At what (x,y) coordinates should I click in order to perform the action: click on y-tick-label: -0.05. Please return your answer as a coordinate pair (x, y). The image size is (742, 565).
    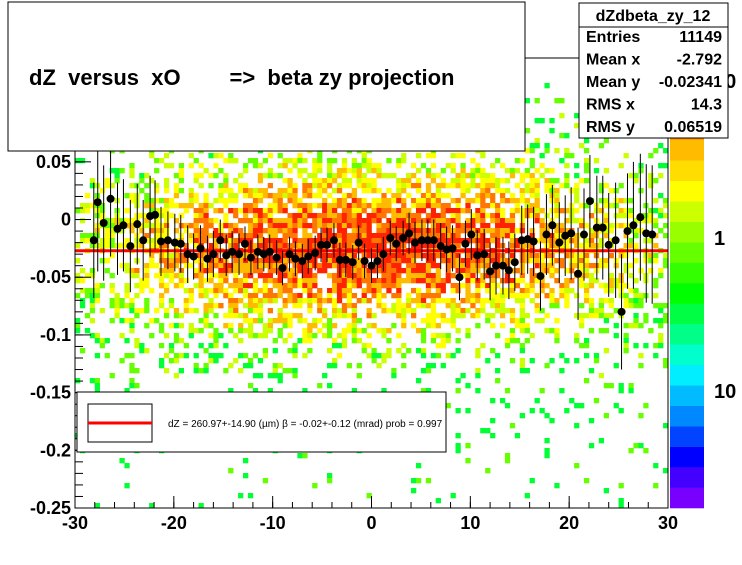
    Looking at the image, I should click on (50, 277).